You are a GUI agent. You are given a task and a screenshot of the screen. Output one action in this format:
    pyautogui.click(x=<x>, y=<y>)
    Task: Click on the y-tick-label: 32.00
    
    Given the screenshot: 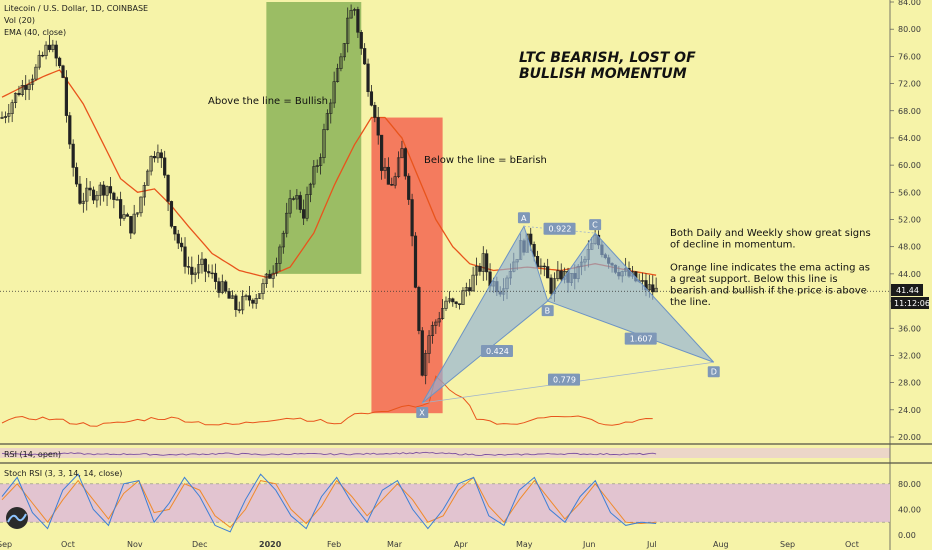 What is the action you would take?
    pyautogui.click(x=909, y=355)
    